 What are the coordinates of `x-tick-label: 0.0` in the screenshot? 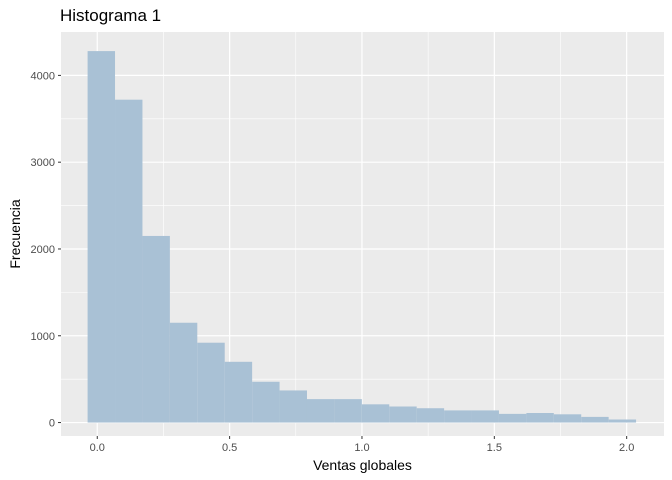 It's located at (97, 448).